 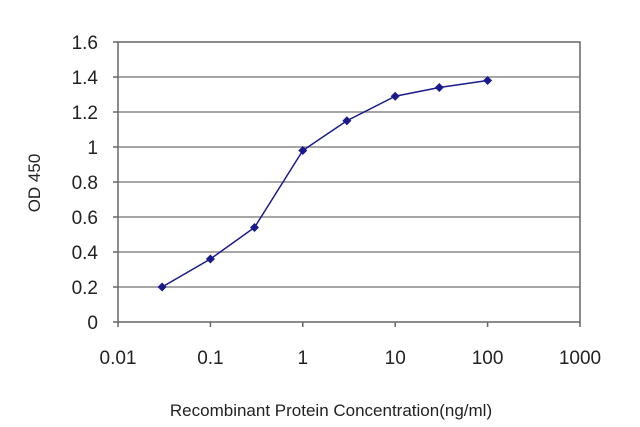 I want to click on y-tick-label: 1.6, so click(x=85, y=43).